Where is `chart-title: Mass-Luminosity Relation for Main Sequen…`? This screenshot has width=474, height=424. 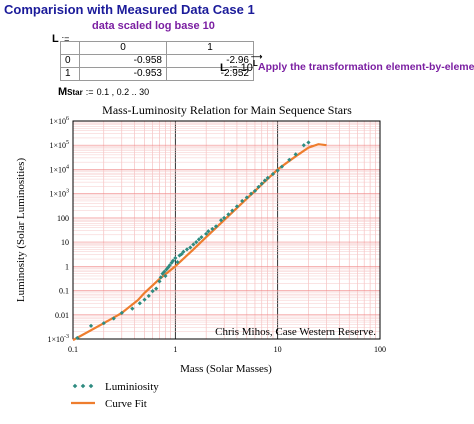
chart-title: Mass-Luminosity Relation for Main Sequen… is located at coordinates (227, 110).